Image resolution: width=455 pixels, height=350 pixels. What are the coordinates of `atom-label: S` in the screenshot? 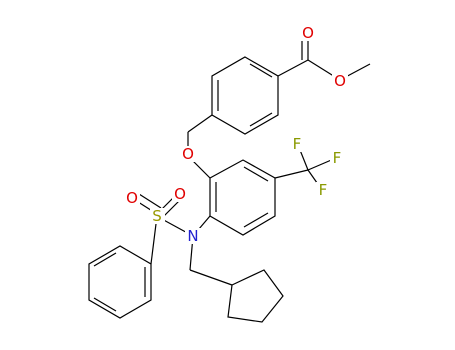 It's located at (157, 216).